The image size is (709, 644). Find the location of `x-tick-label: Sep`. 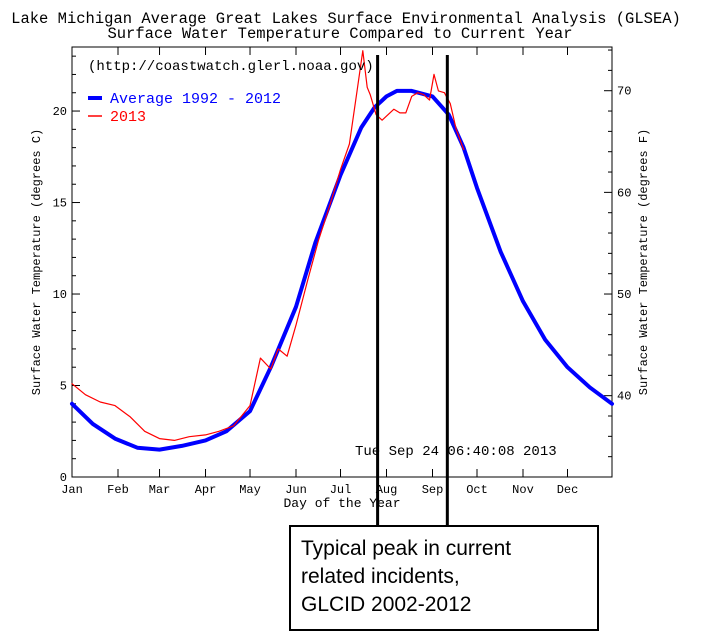

x-tick-label: Sep is located at coordinates (433, 490).